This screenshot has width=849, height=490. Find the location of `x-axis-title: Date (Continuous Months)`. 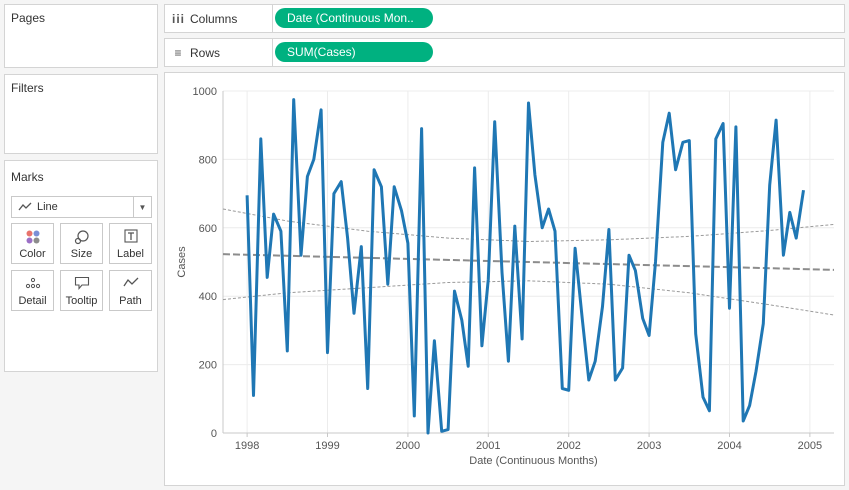

x-axis-title: Date (Continuous Months) is located at coordinates (533, 461).